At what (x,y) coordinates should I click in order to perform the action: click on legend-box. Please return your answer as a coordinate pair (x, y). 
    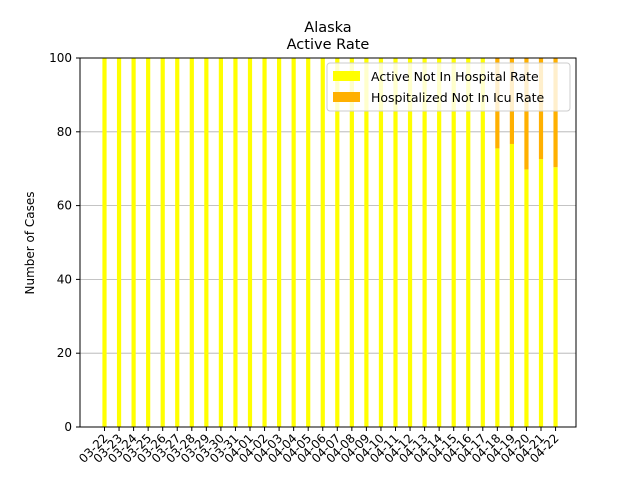
    Looking at the image, I should click on (448, 87).